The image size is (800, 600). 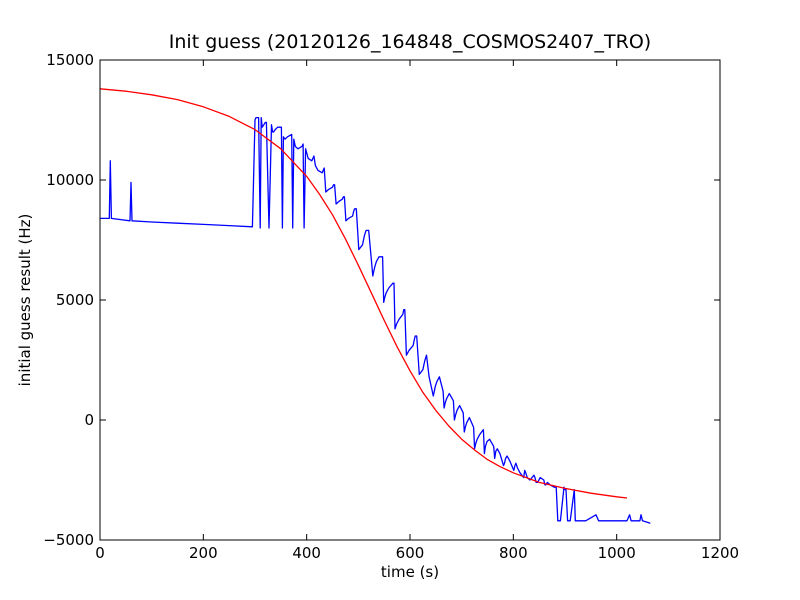 What do you see at coordinates (410, 572) in the screenshot?
I see `x-axis-label: time (s)` at bounding box center [410, 572].